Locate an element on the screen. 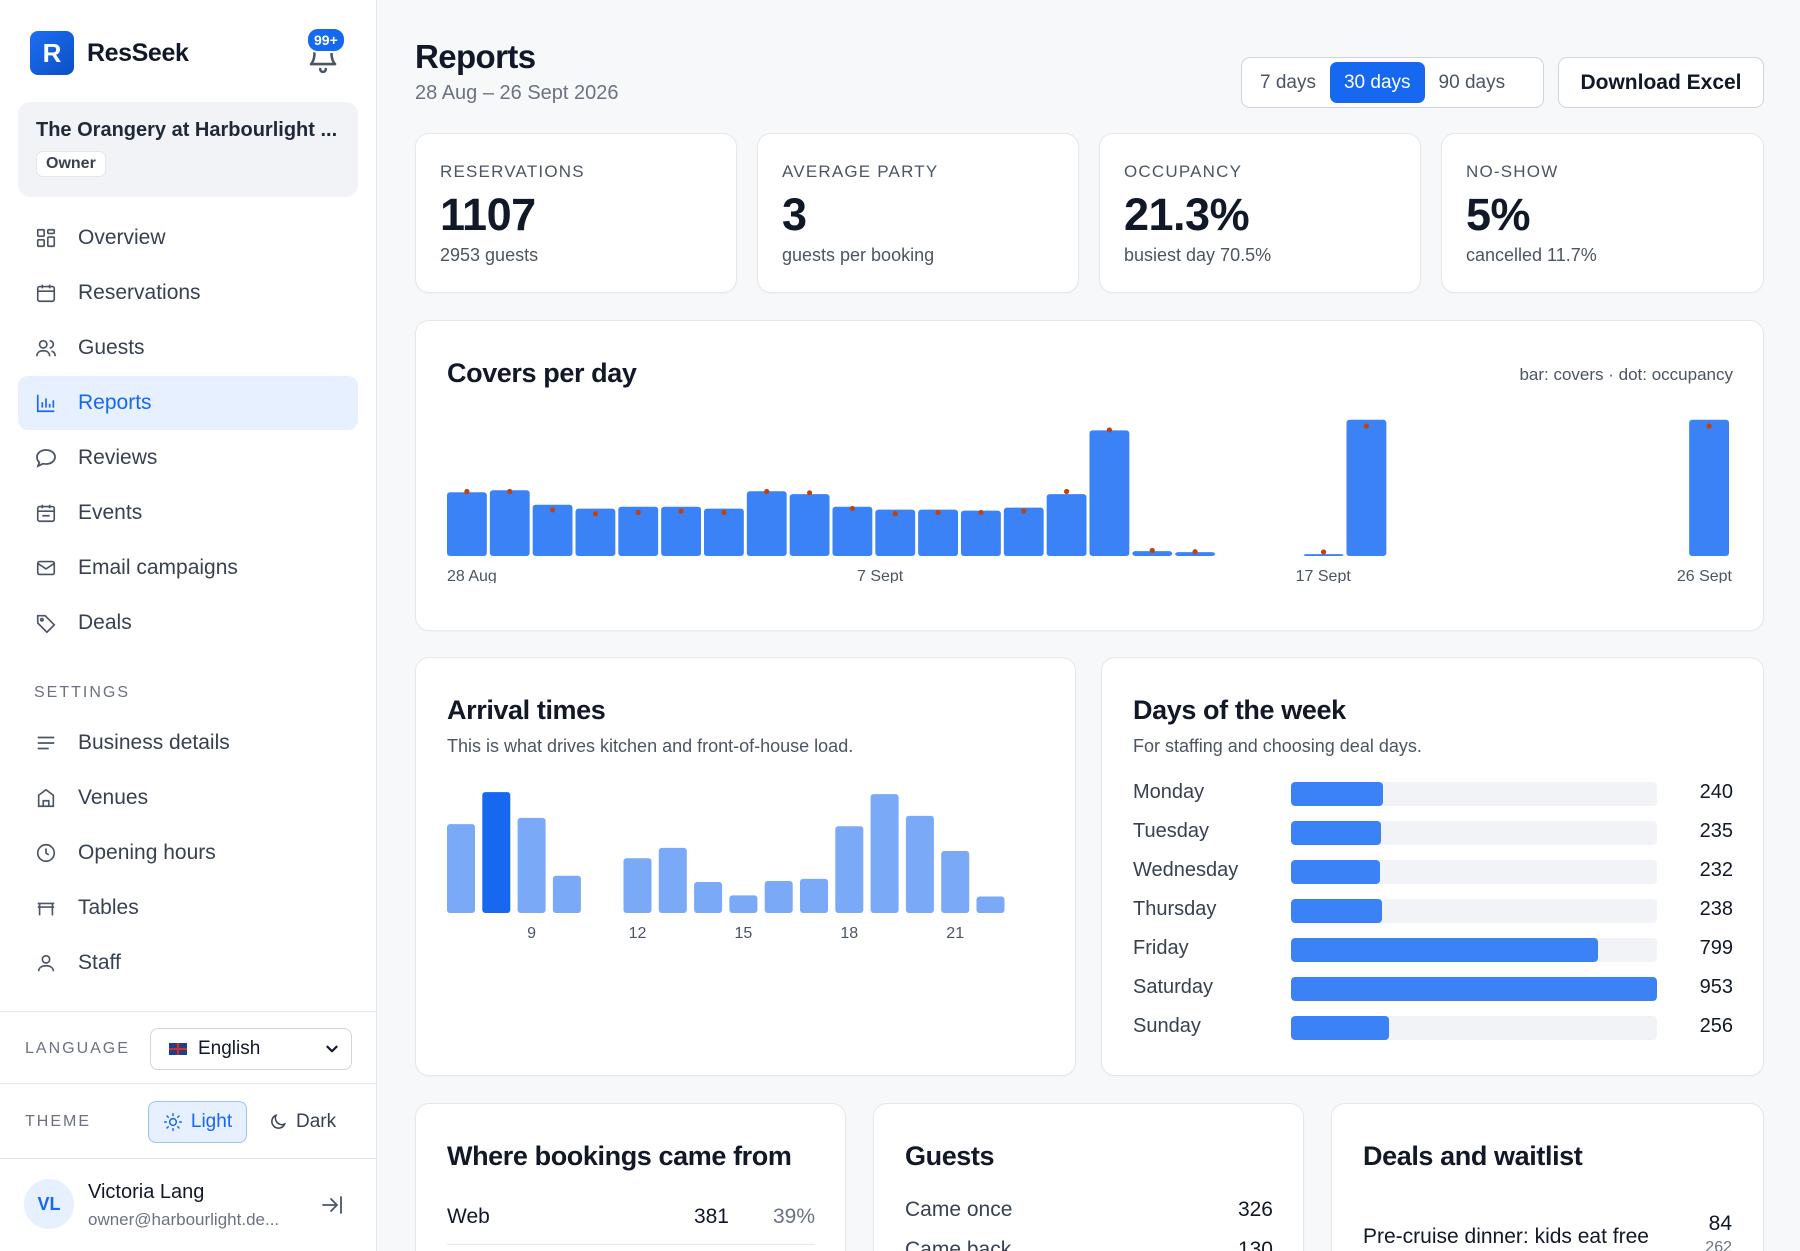 Image resolution: width=1800 pixels, height=1251 pixels. brand-name: ResSeek is located at coordinates (138, 52).